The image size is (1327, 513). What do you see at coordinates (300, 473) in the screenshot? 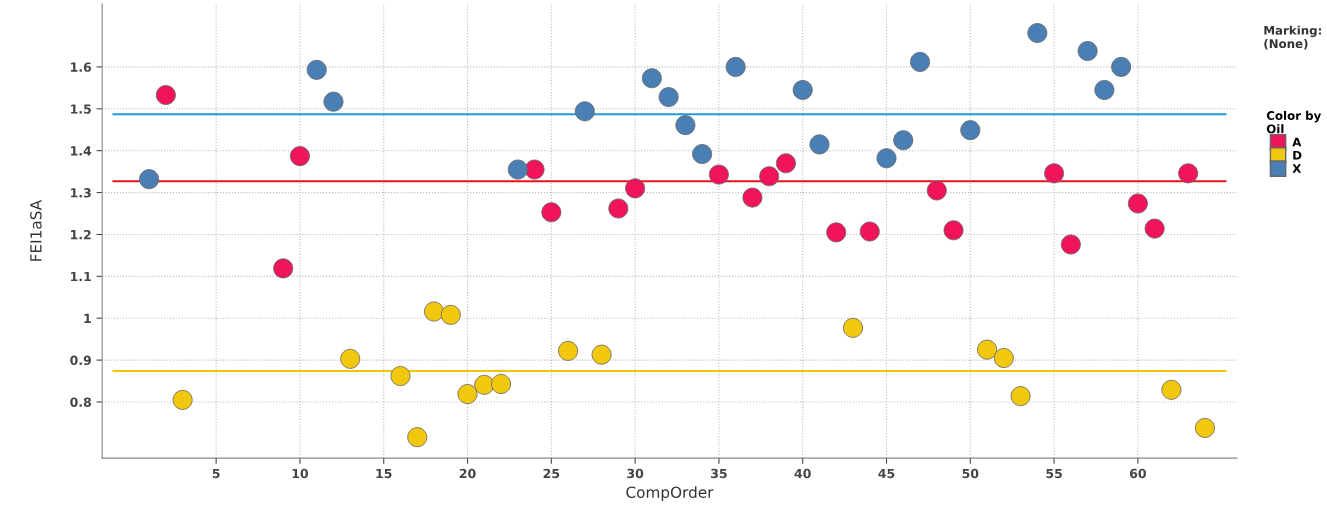
I see `x-tick-label: 10` at bounding box center [300, 473].